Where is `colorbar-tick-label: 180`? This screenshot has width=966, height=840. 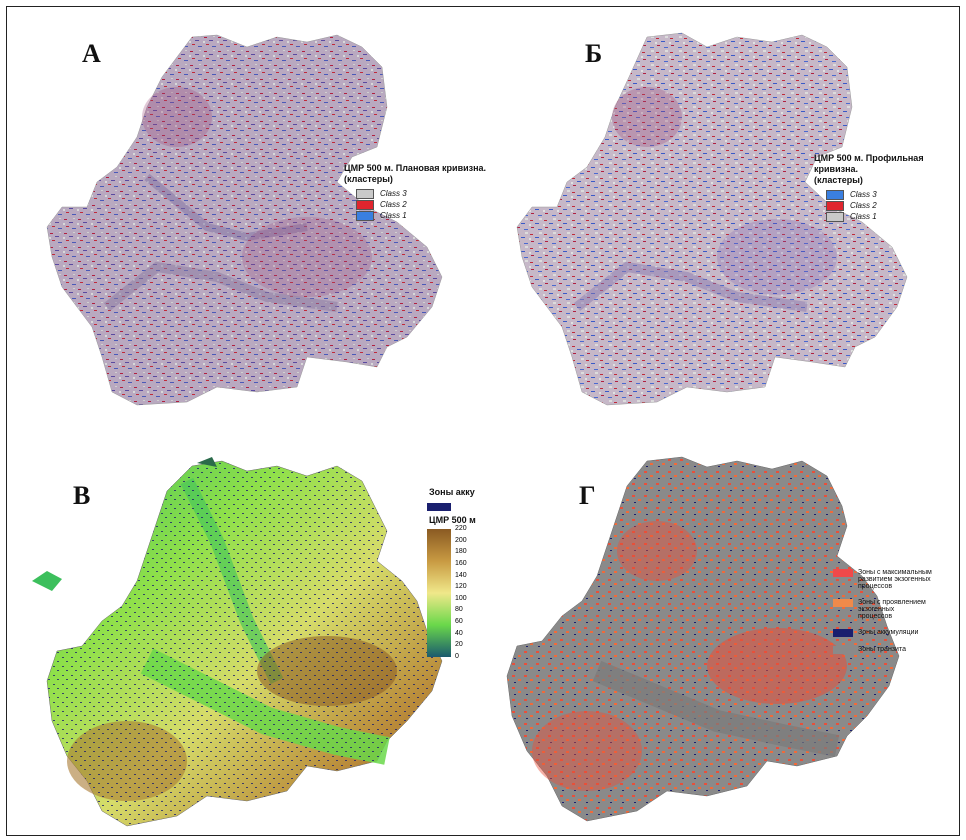 colorbar-tick-label: 180 is located at coordinates (461, 552).